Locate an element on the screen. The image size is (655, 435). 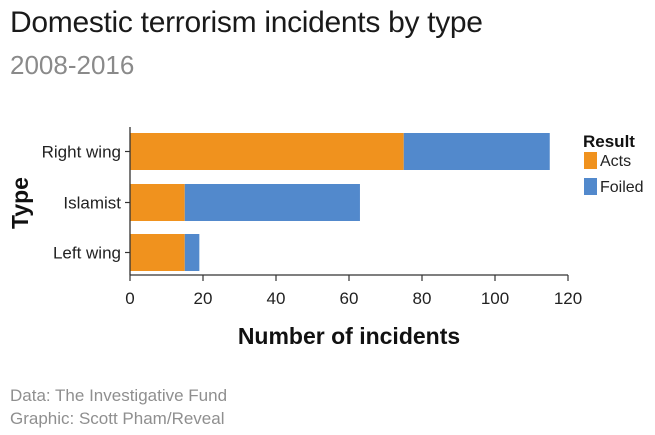
y-tick-label: Islamist is located at coordinates (92, 203).